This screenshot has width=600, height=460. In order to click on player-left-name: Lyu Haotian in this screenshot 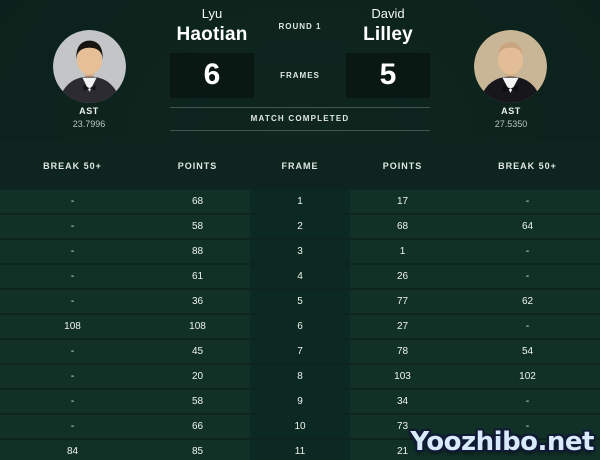, I will do `click(212, 27)`.